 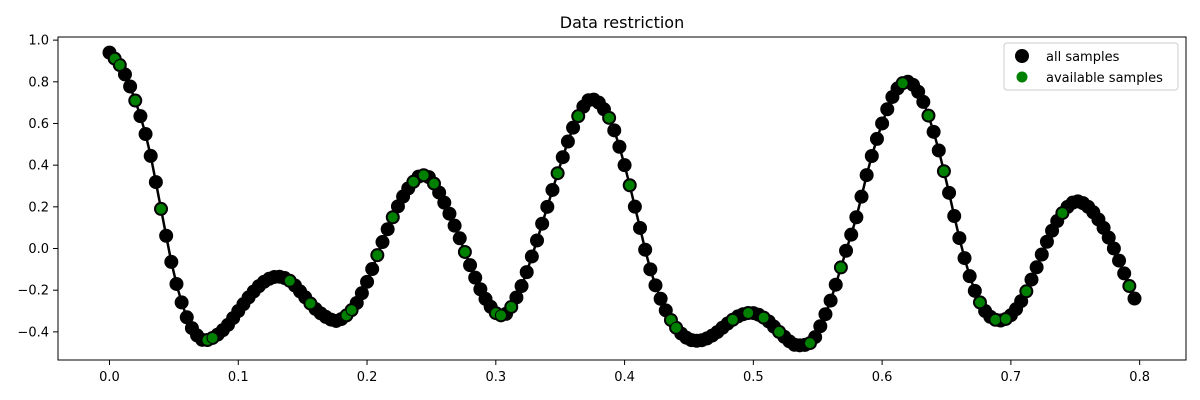 What do you see at coordinates (1022, 56) in the screenshot?
I see `legend-marker-all` at bounding box center [1022, 56].